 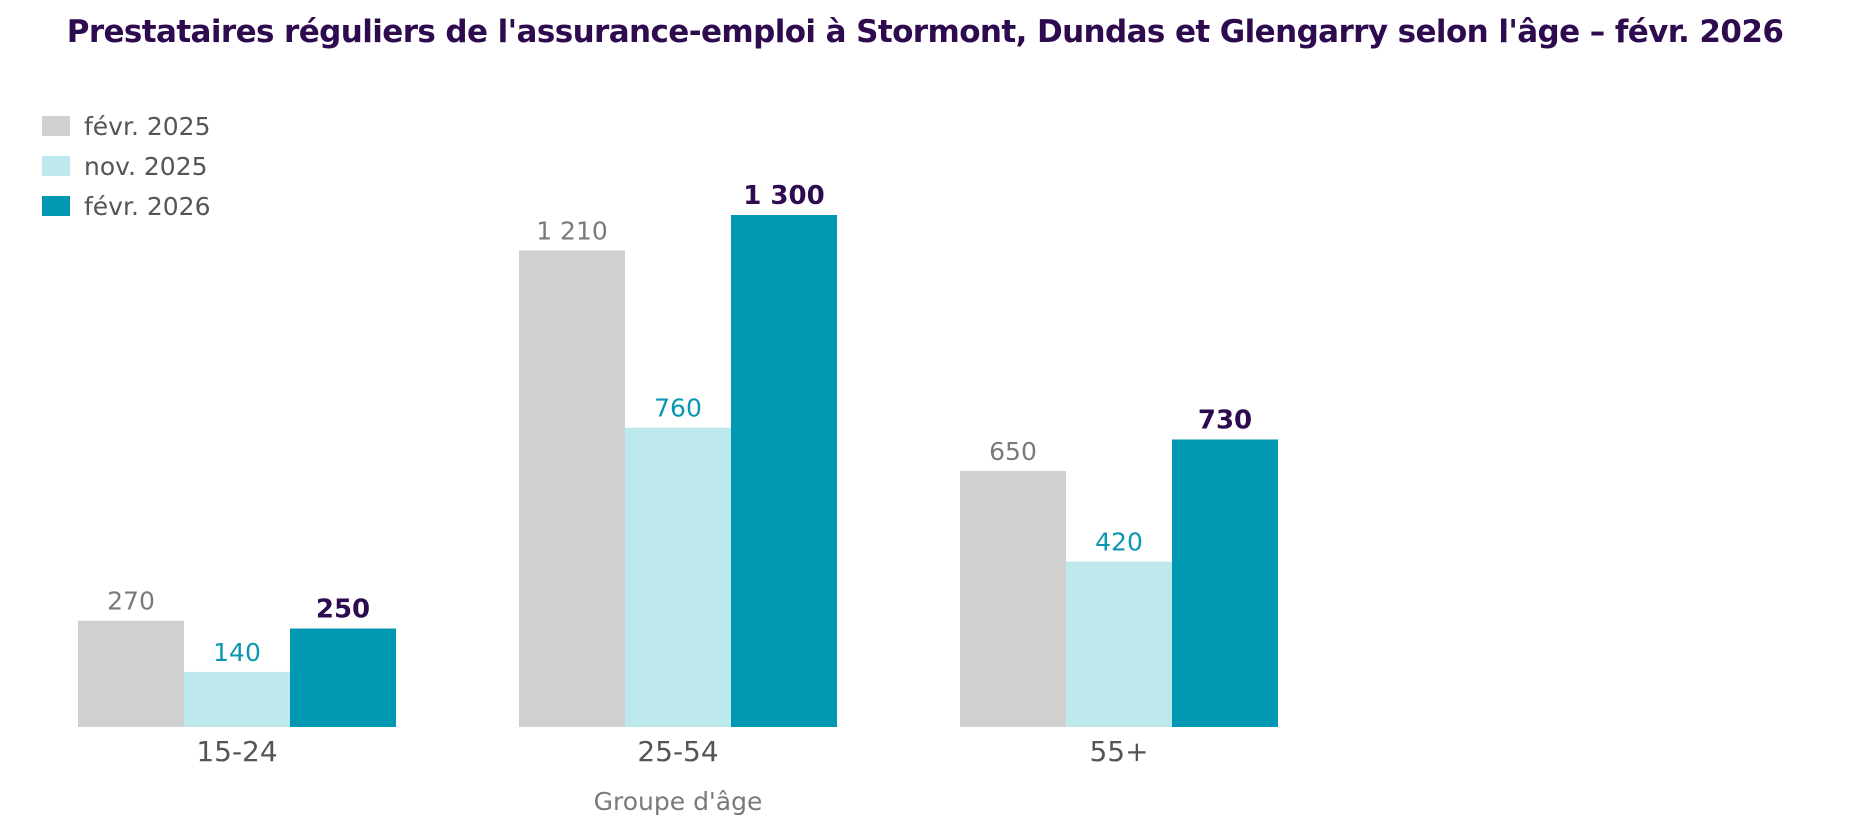 What do you see at coordinates (56, 206) in the screenshot?
I see `legend-swatch-feb-2026` at bounding box center [56, 206].